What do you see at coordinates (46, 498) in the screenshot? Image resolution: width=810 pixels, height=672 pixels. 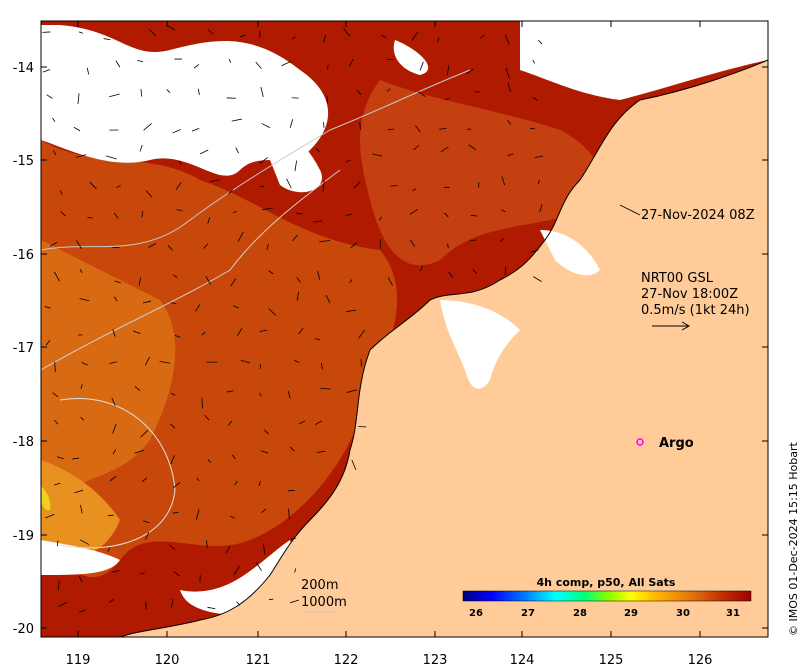 I see `sst-yellow-patch` at bounding box center [46, 498].